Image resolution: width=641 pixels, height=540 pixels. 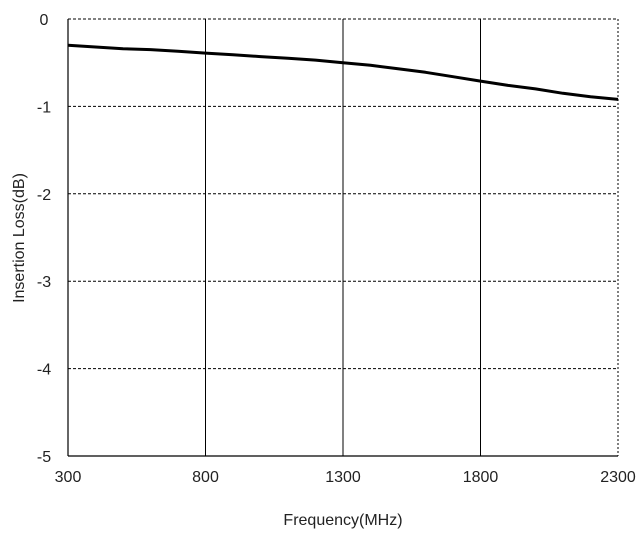 I want to click on x-tick-label: 300, so click(x=68, y=477).